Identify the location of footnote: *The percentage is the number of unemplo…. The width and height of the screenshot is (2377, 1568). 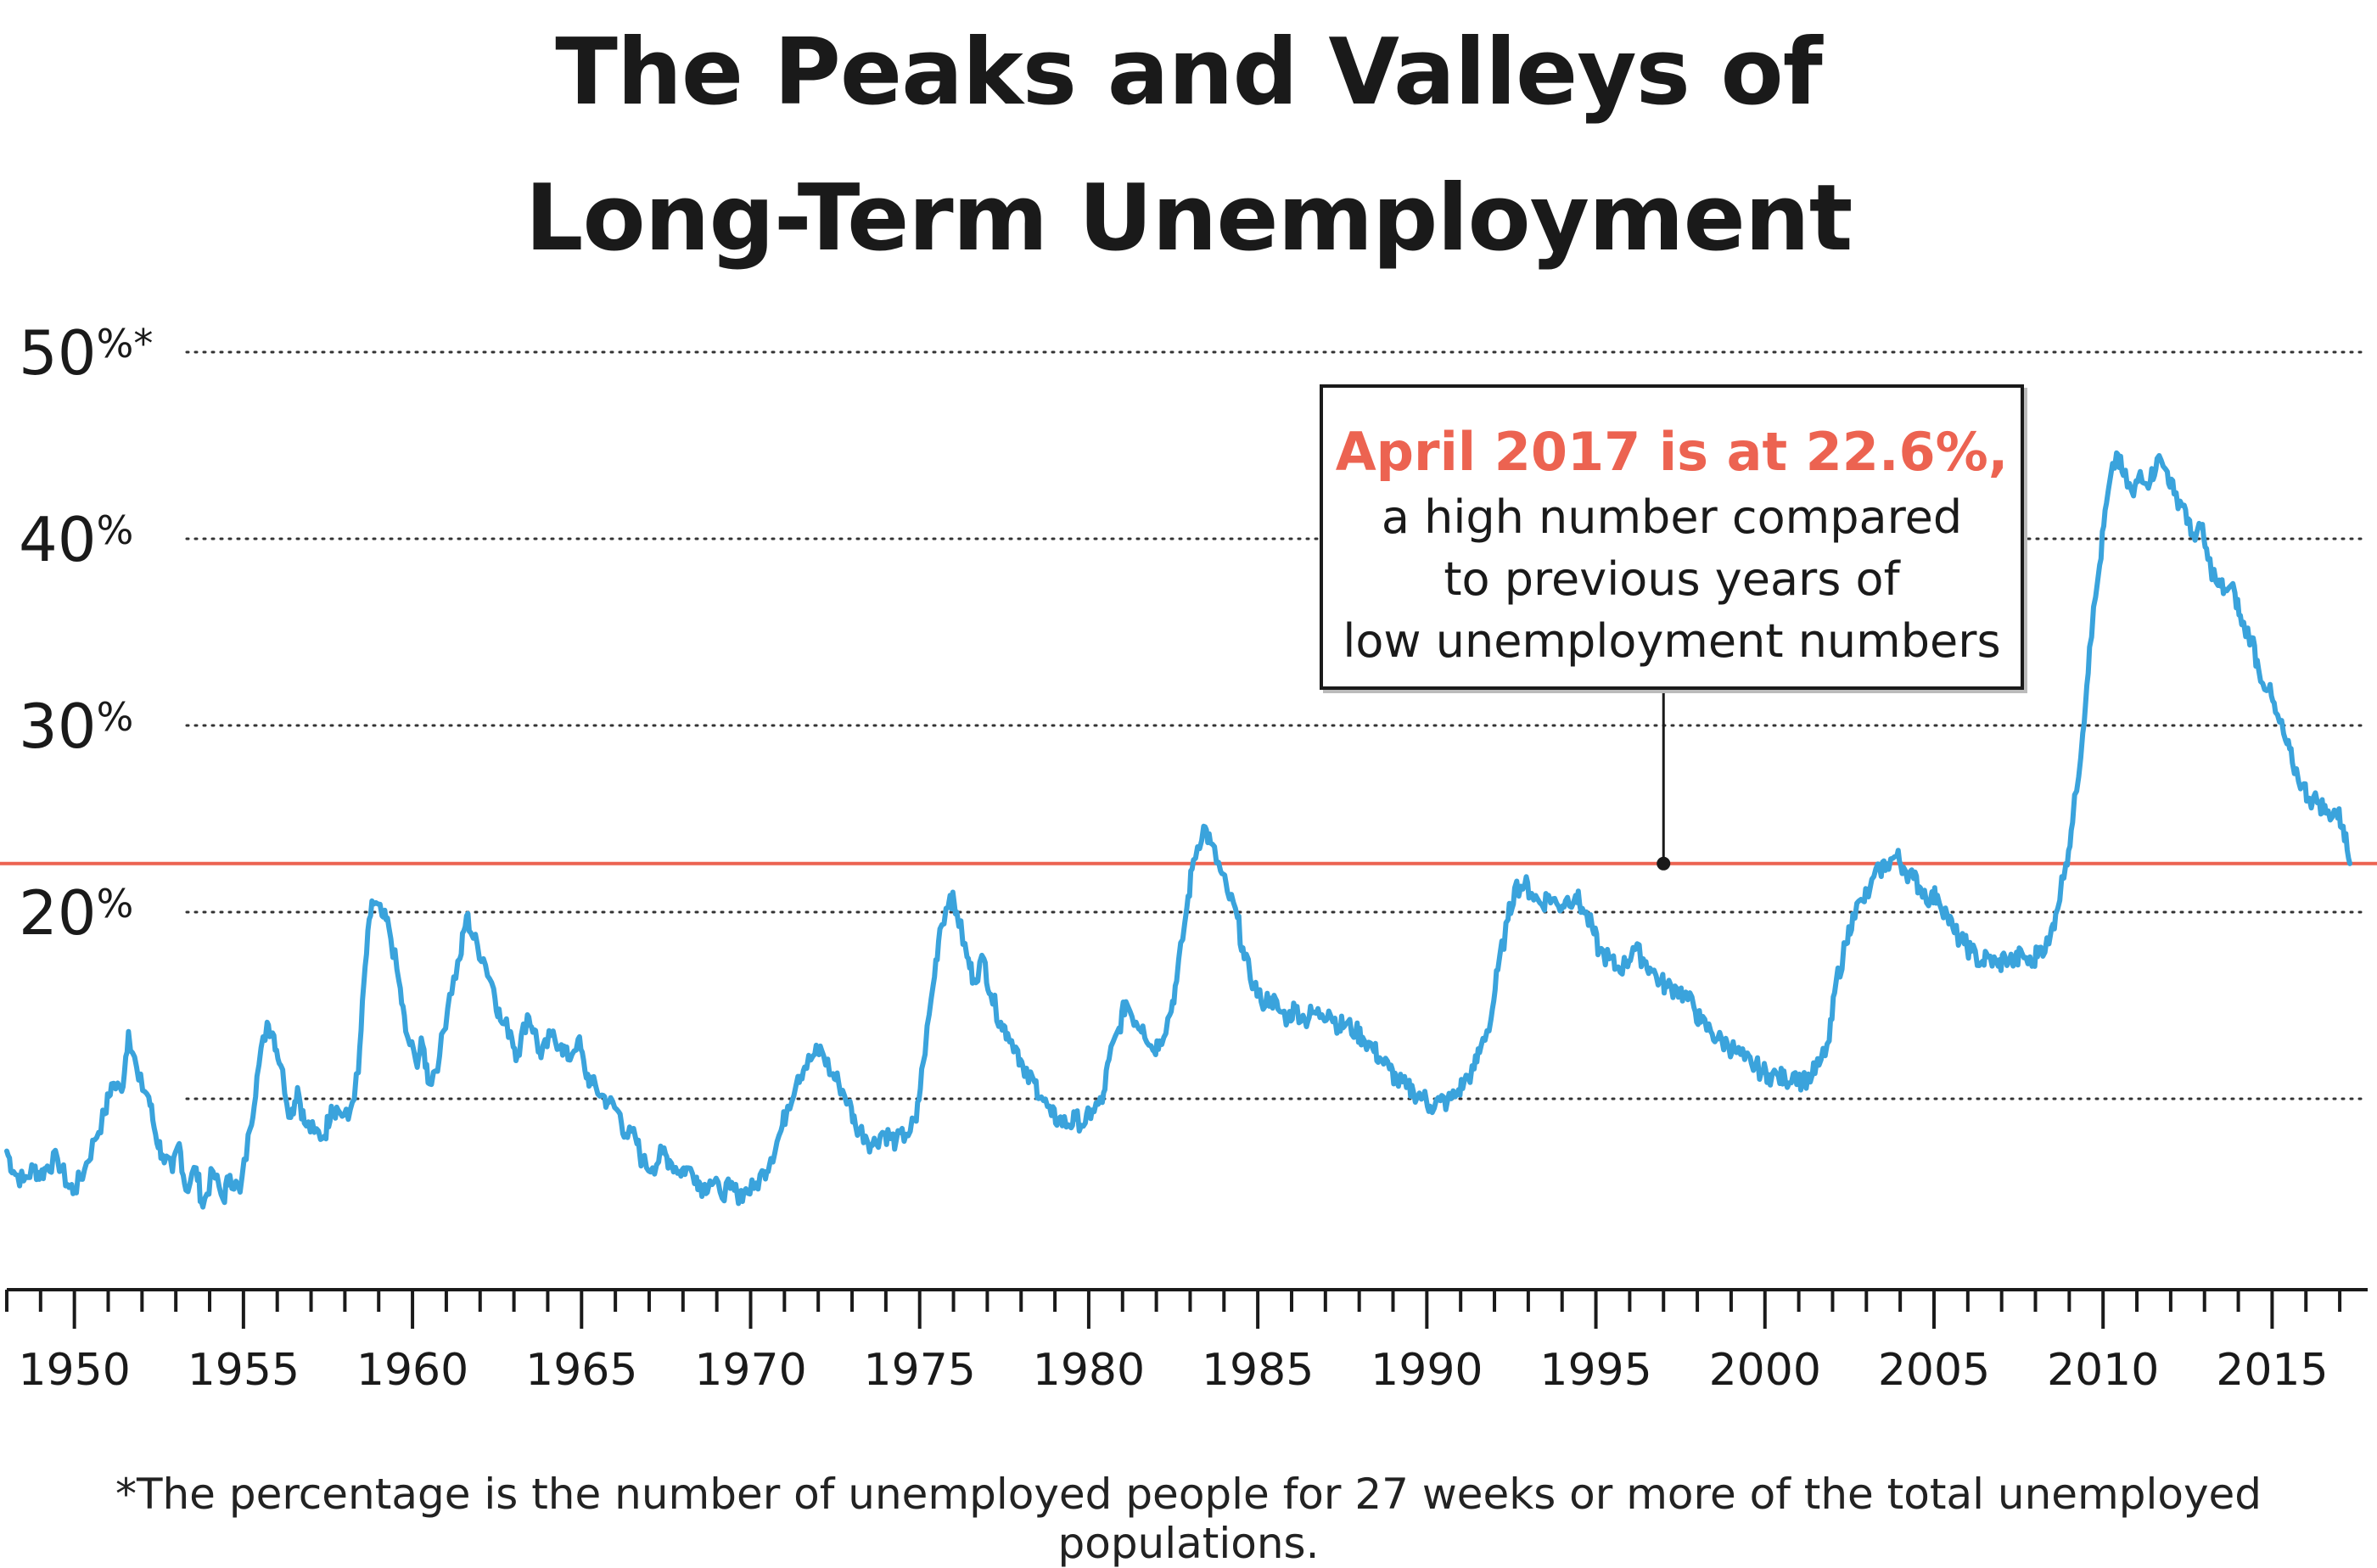
(1188, 1519).